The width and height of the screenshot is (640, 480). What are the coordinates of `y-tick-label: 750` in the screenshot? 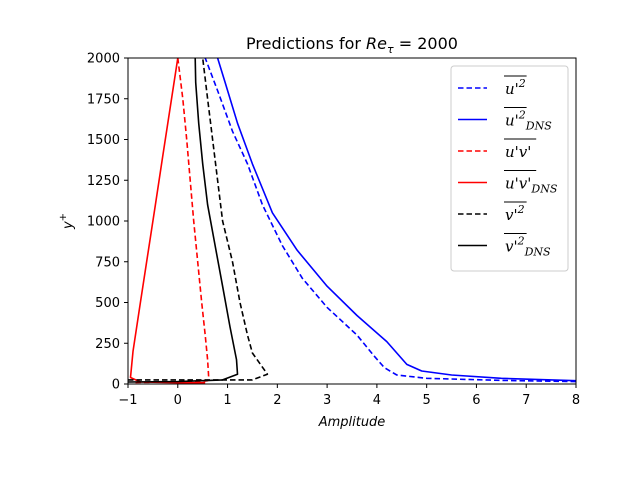 It's located at (107, 262).